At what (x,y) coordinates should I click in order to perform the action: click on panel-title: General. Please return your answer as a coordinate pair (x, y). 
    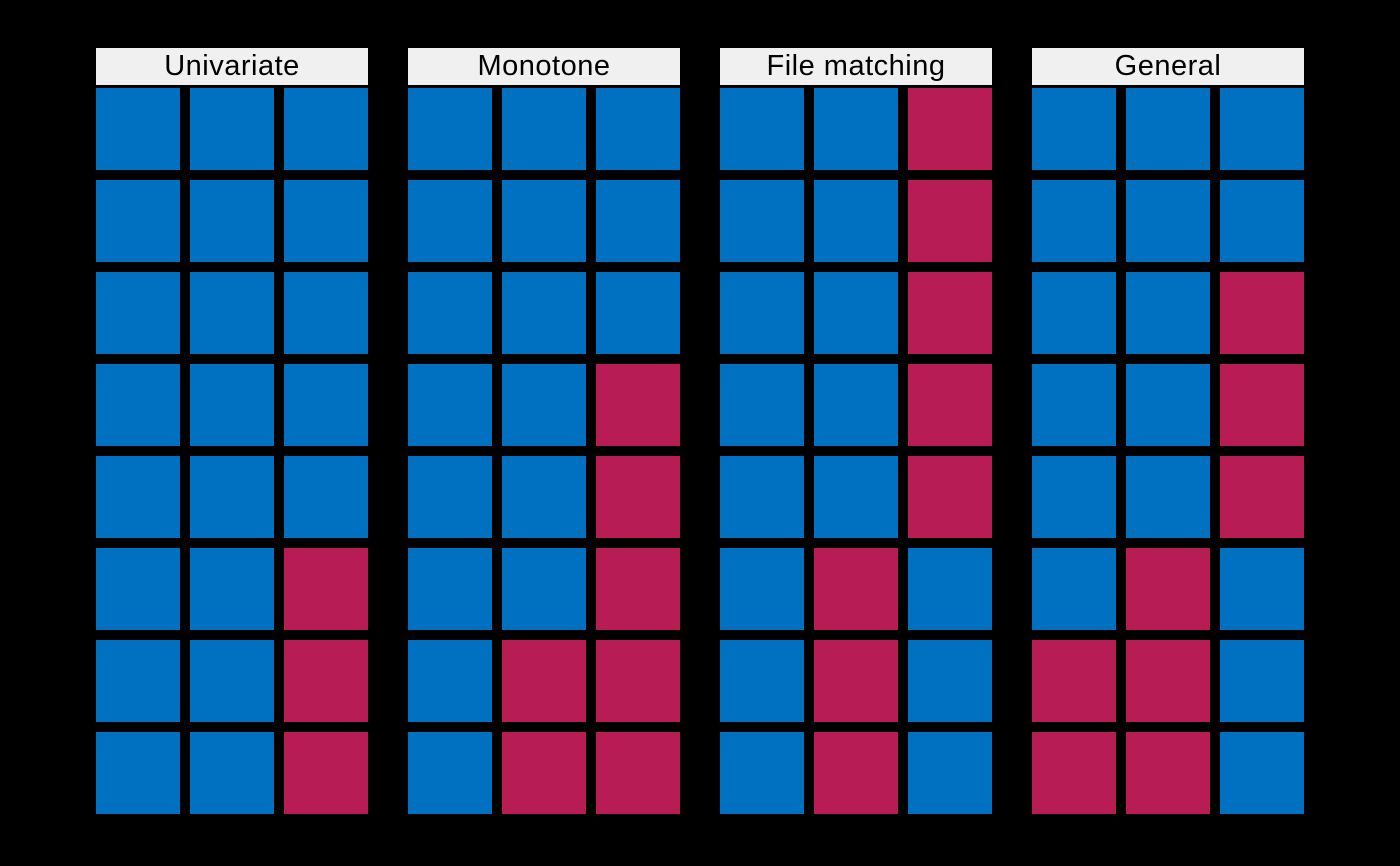
    Looking at the image, I should click on (1168, 66).